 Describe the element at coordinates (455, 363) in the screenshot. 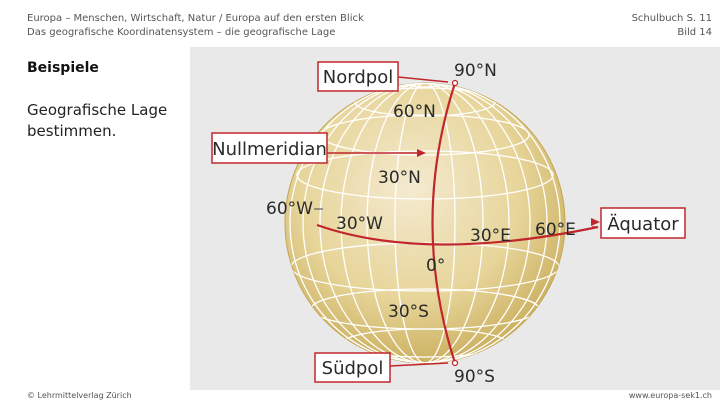

I see `south-pole-point` at that location.